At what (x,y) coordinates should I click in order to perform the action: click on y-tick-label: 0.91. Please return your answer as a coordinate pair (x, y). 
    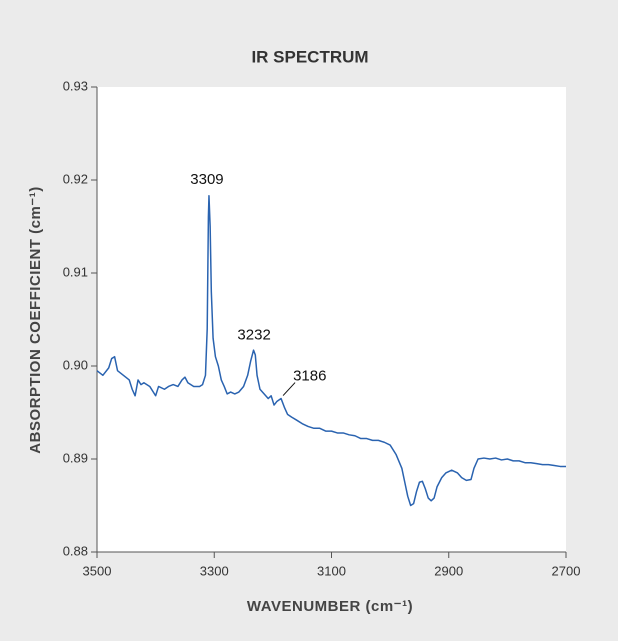
    Looking at the image, I should click on (75, 271).